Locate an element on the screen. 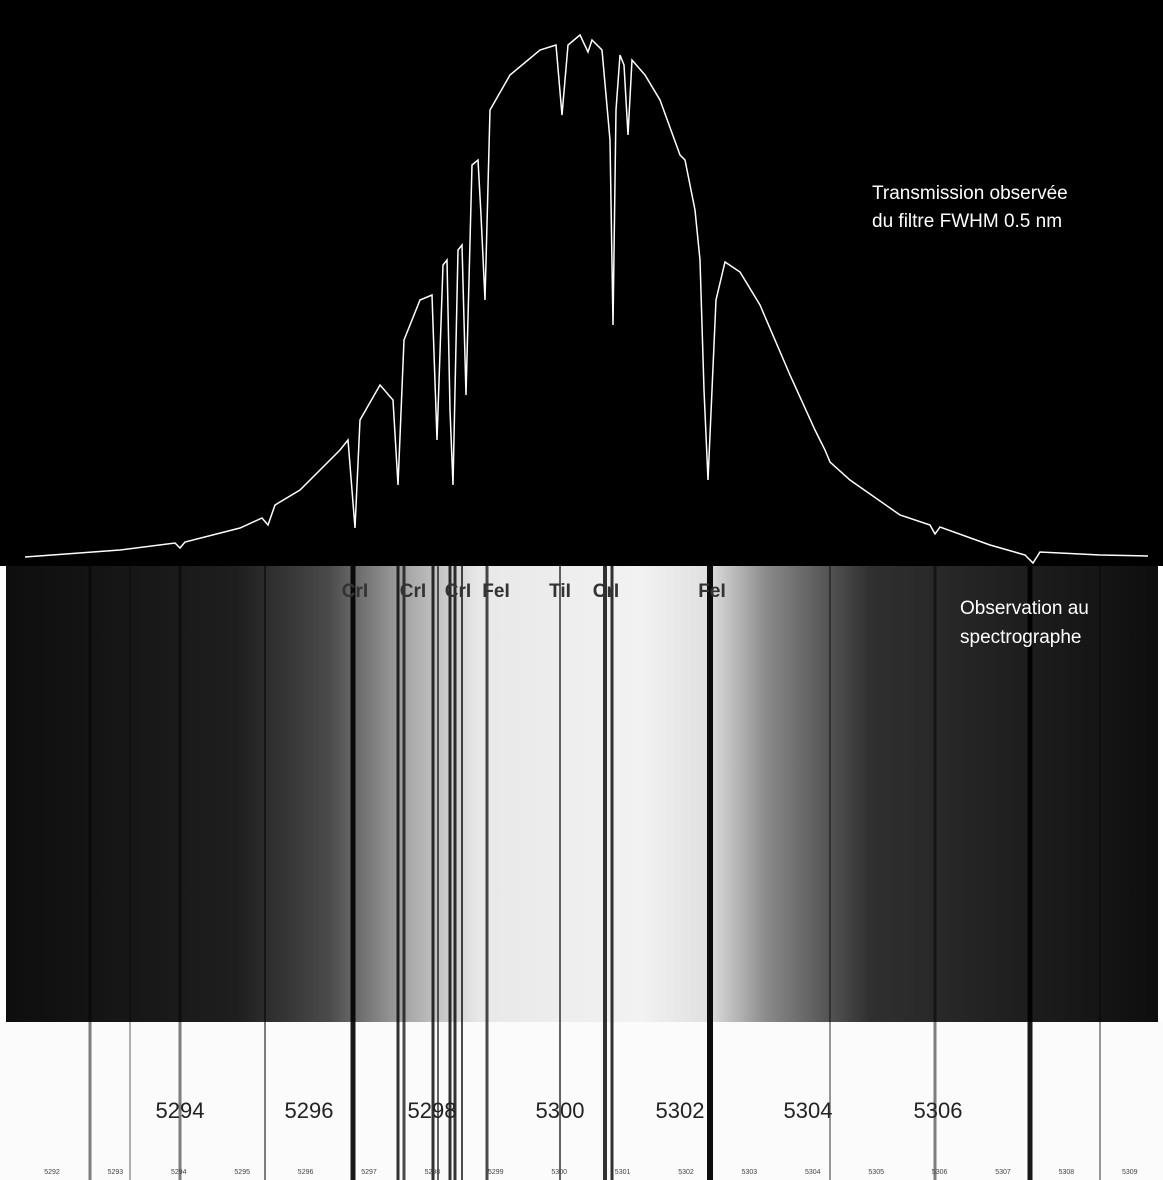 Image resolution: width=1163 pixels, height=1180 pixels. scale-label: 5307 is located at coordinates (1003, 1172).